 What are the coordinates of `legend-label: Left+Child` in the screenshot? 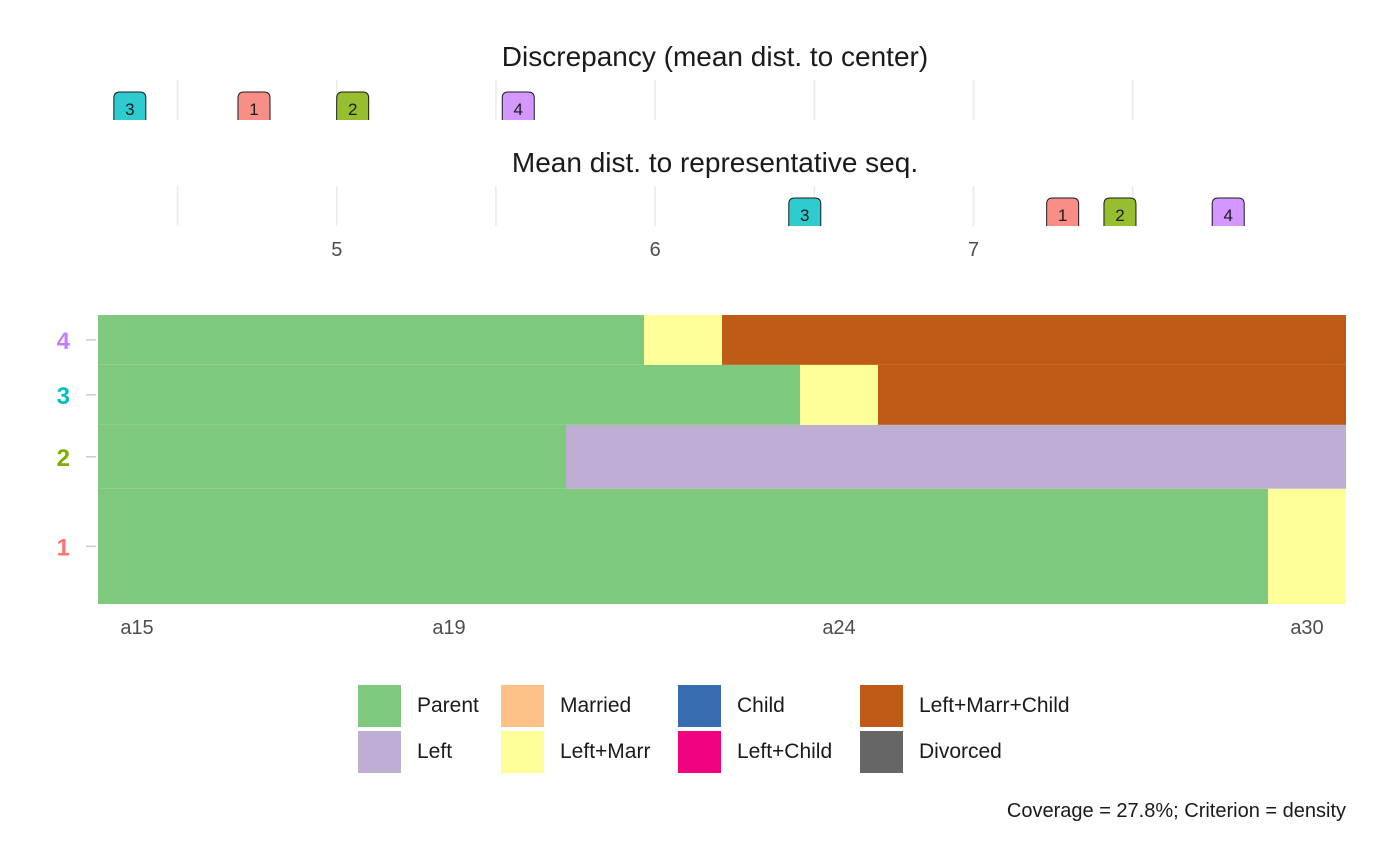 It's located at (785, 751).